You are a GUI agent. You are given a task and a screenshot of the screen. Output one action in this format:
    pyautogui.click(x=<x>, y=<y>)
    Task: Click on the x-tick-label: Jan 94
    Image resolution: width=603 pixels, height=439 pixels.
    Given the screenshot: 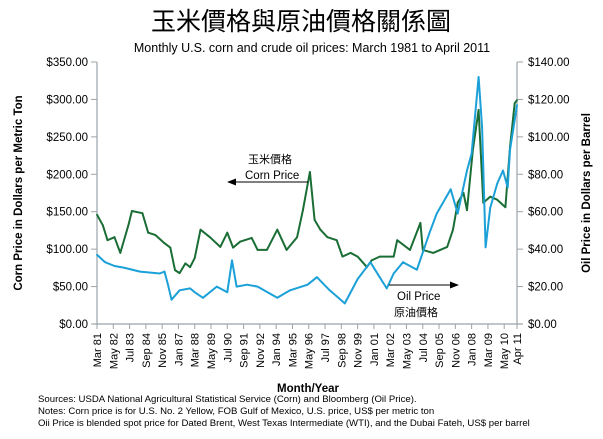 What is the action you would take?
    pyautogui.click(x=277, y=349)
    